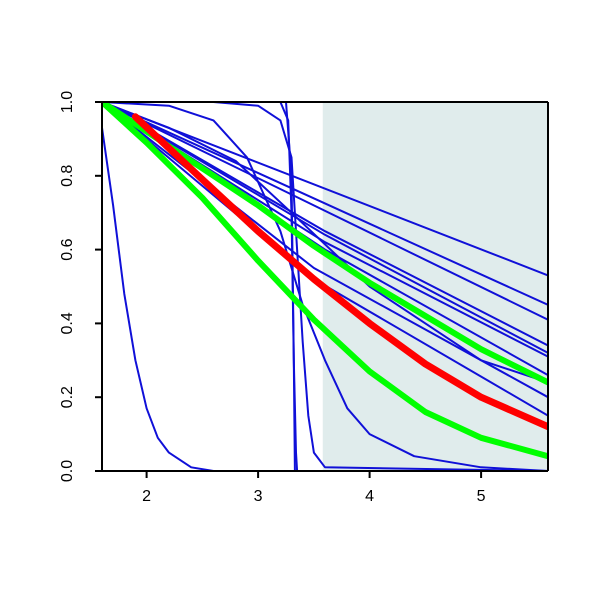 This screenshot has width=600, height=600. What do you see at coordinates (481, 496) in the screenshot?
I see `x-tick-label: 5` at bounding box center [481, 496].